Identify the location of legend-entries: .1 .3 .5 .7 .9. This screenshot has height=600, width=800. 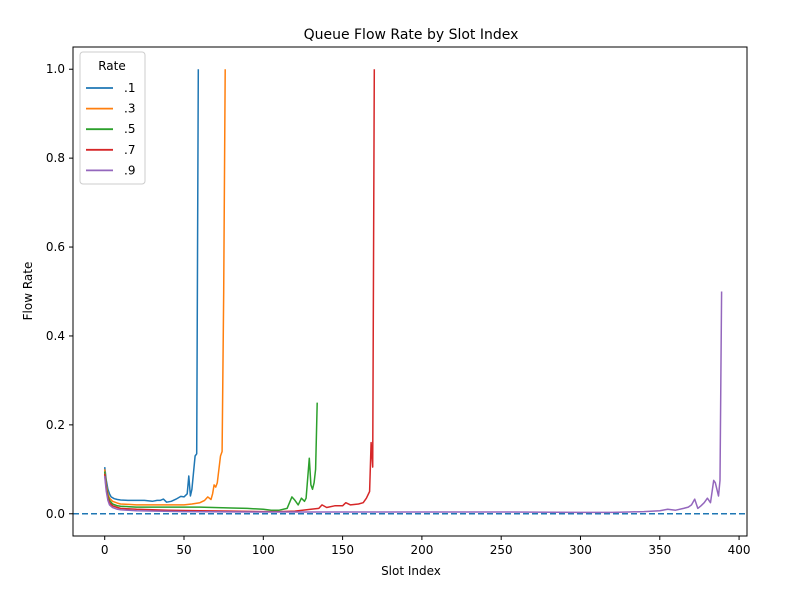
(110, 129).